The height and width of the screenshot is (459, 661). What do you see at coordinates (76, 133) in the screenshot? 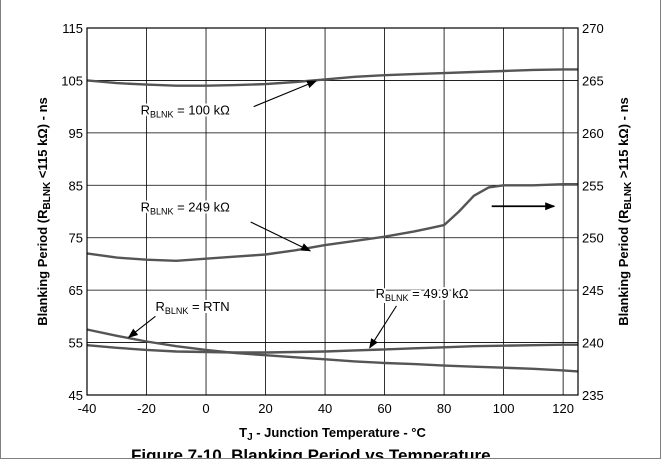
I see `y-tick-label-left: 95` at bounding box center [76, 133].